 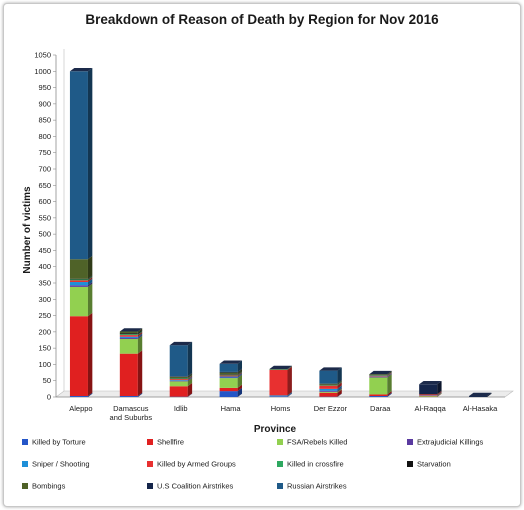 I want to click on category-label: Al-Raqqa, so click(x=431, y=408).